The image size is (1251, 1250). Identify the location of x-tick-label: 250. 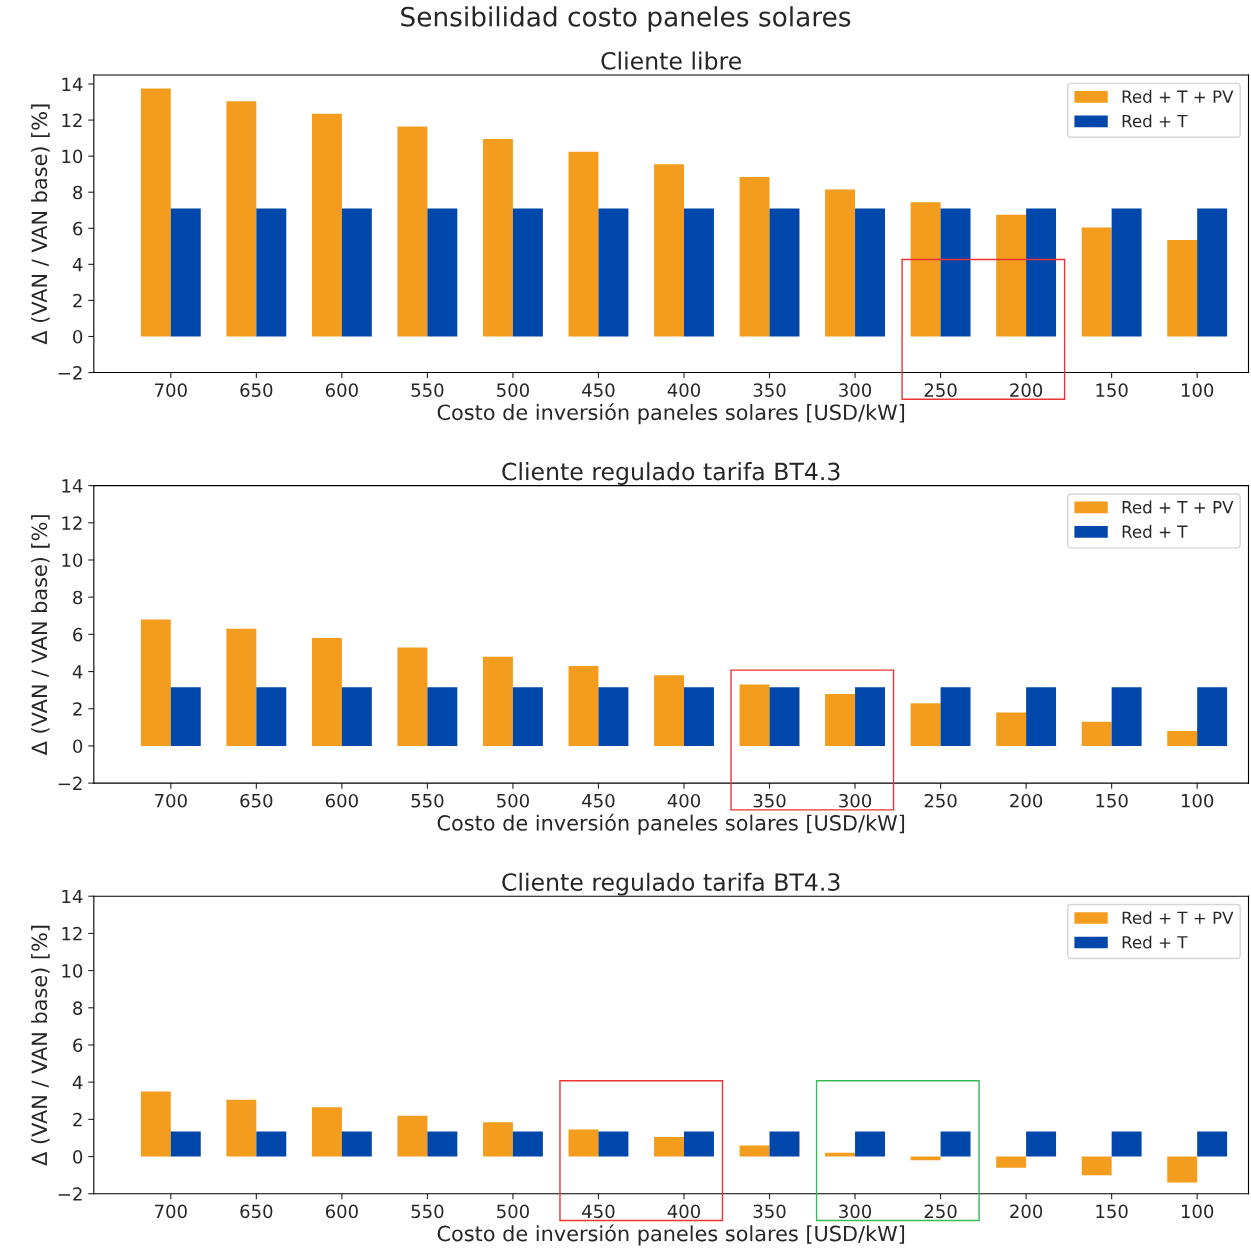
(940, 390).